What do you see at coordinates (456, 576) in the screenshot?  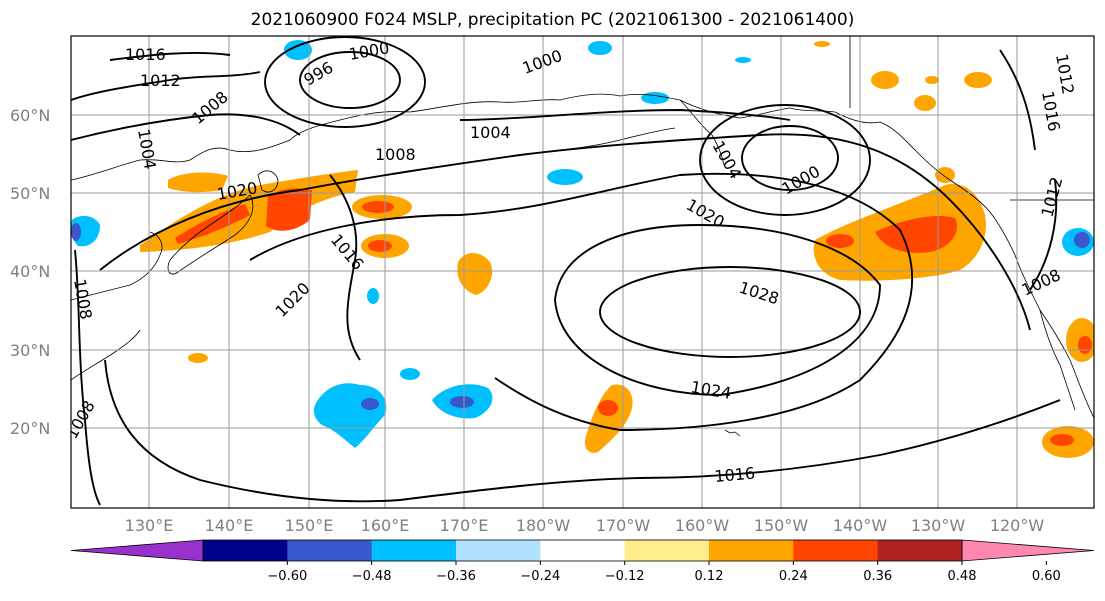 I see `colorbar-tick-label: −0.36` at bounding box center [456, 576].